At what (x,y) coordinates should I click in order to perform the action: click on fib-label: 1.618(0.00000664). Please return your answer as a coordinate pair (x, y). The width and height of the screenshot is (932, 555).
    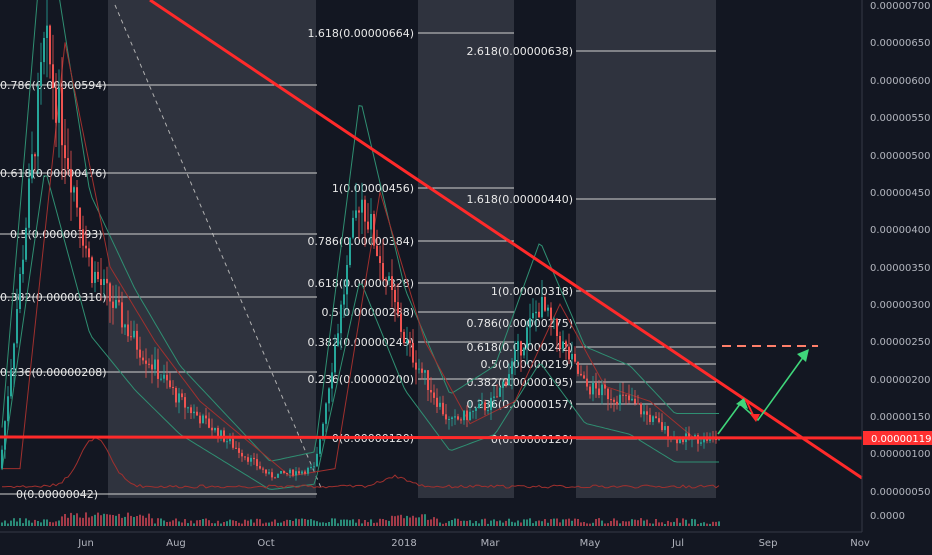
    Looking at the image, I should click on (360, 33).